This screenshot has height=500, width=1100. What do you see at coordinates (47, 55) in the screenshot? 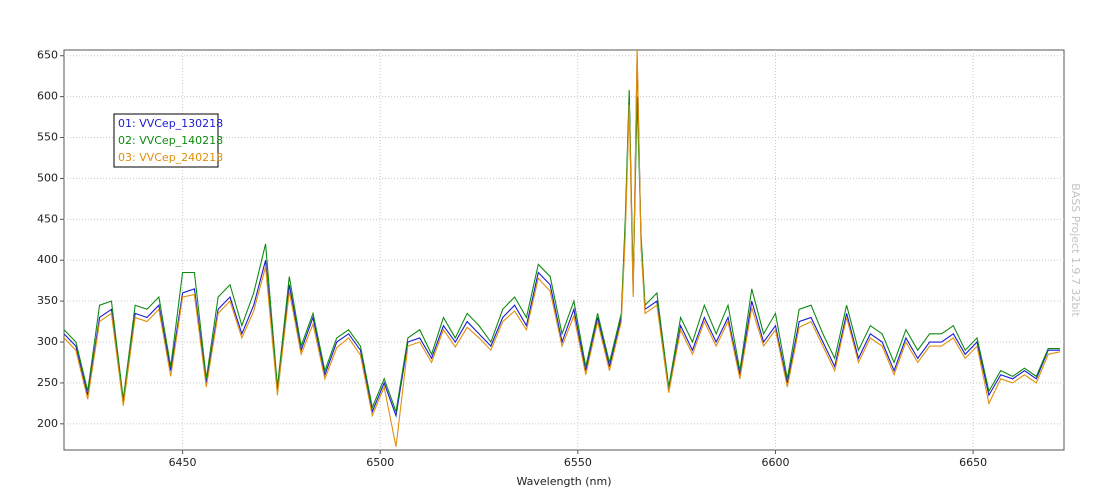
I see `y-tick-label: 650` at bounding box center [47, 55].